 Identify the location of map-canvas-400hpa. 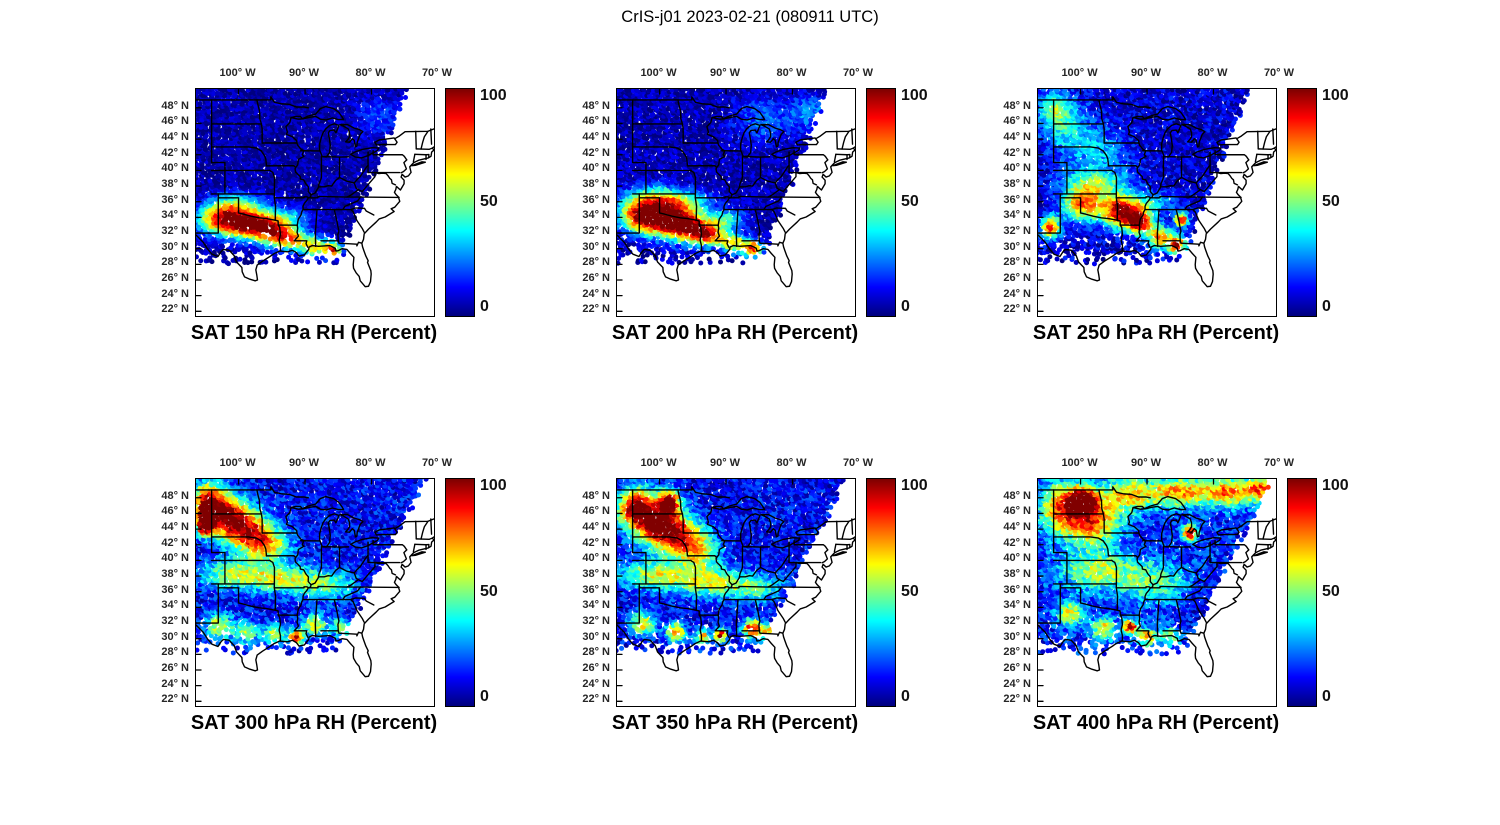
(1157, 592).